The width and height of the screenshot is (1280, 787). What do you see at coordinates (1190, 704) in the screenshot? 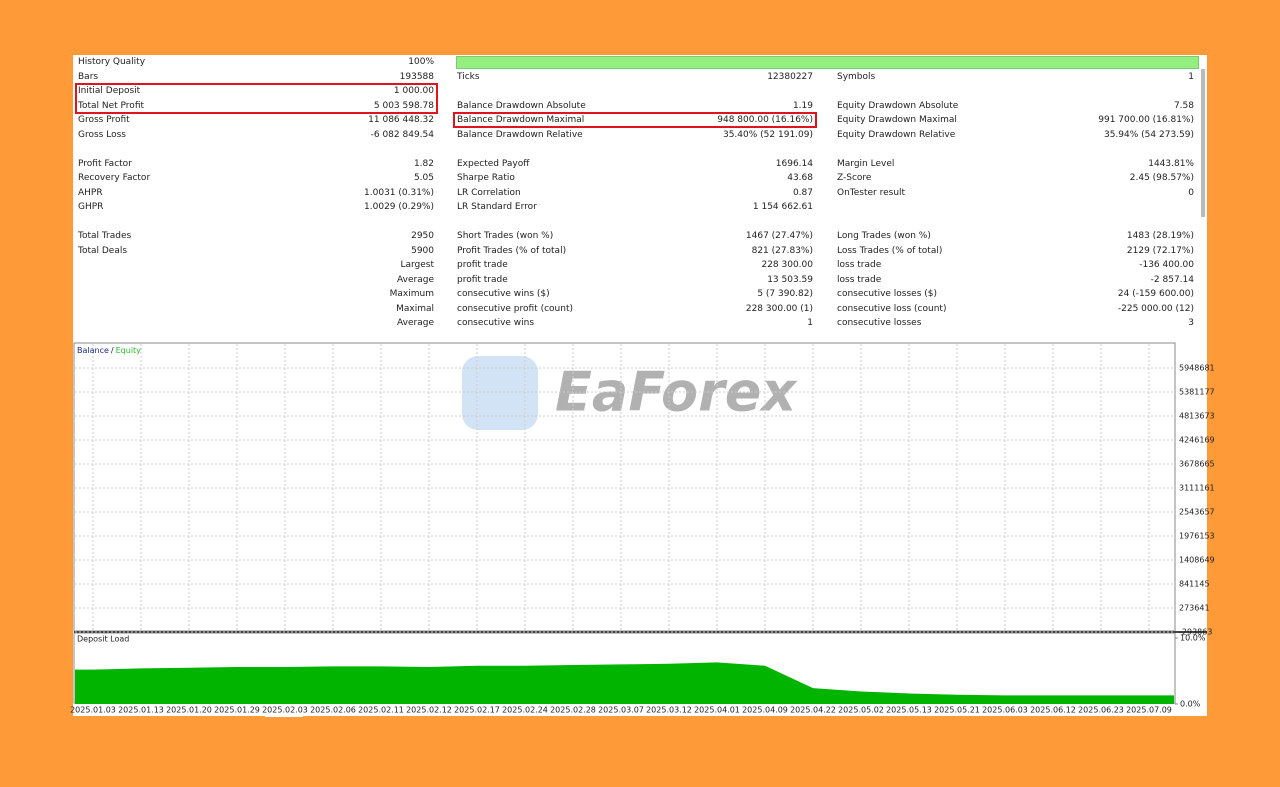
I see `y-tick-label: 0.0%` at bounding box center [1190, 704].